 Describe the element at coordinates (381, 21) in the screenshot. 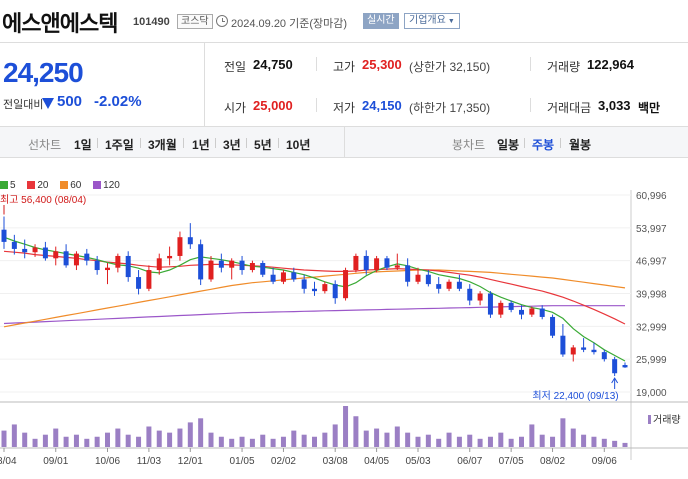

I see `realtime-button: 실시간` at that location.